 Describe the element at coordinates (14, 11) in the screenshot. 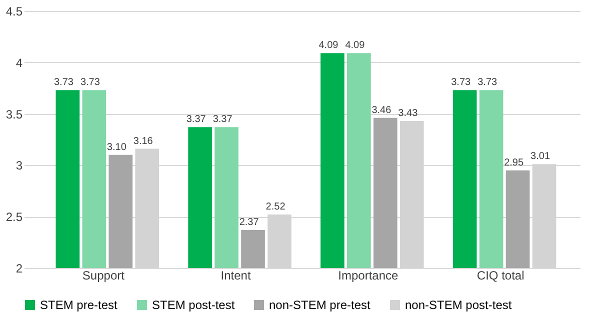

I see `y-tick-label: 4.5` at that location.